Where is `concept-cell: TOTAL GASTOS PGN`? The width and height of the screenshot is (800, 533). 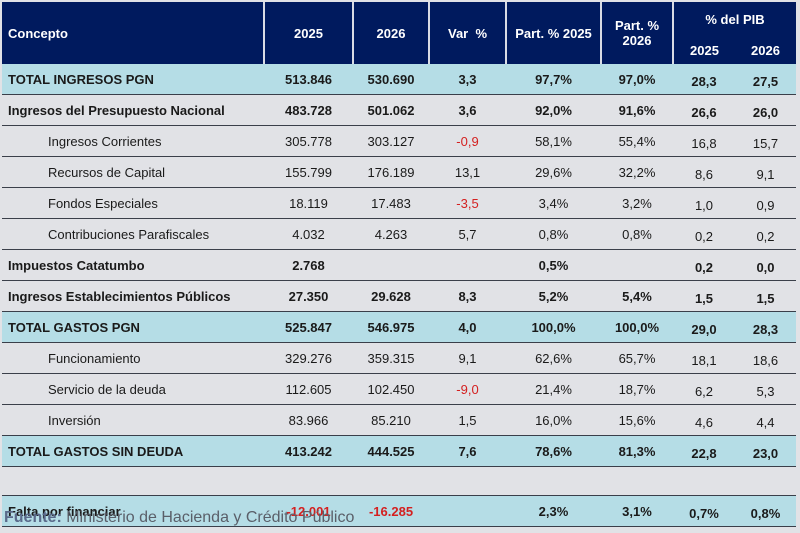 concept-cell: TOTAL GASTOS PGN is located at coordinates (133, 327).